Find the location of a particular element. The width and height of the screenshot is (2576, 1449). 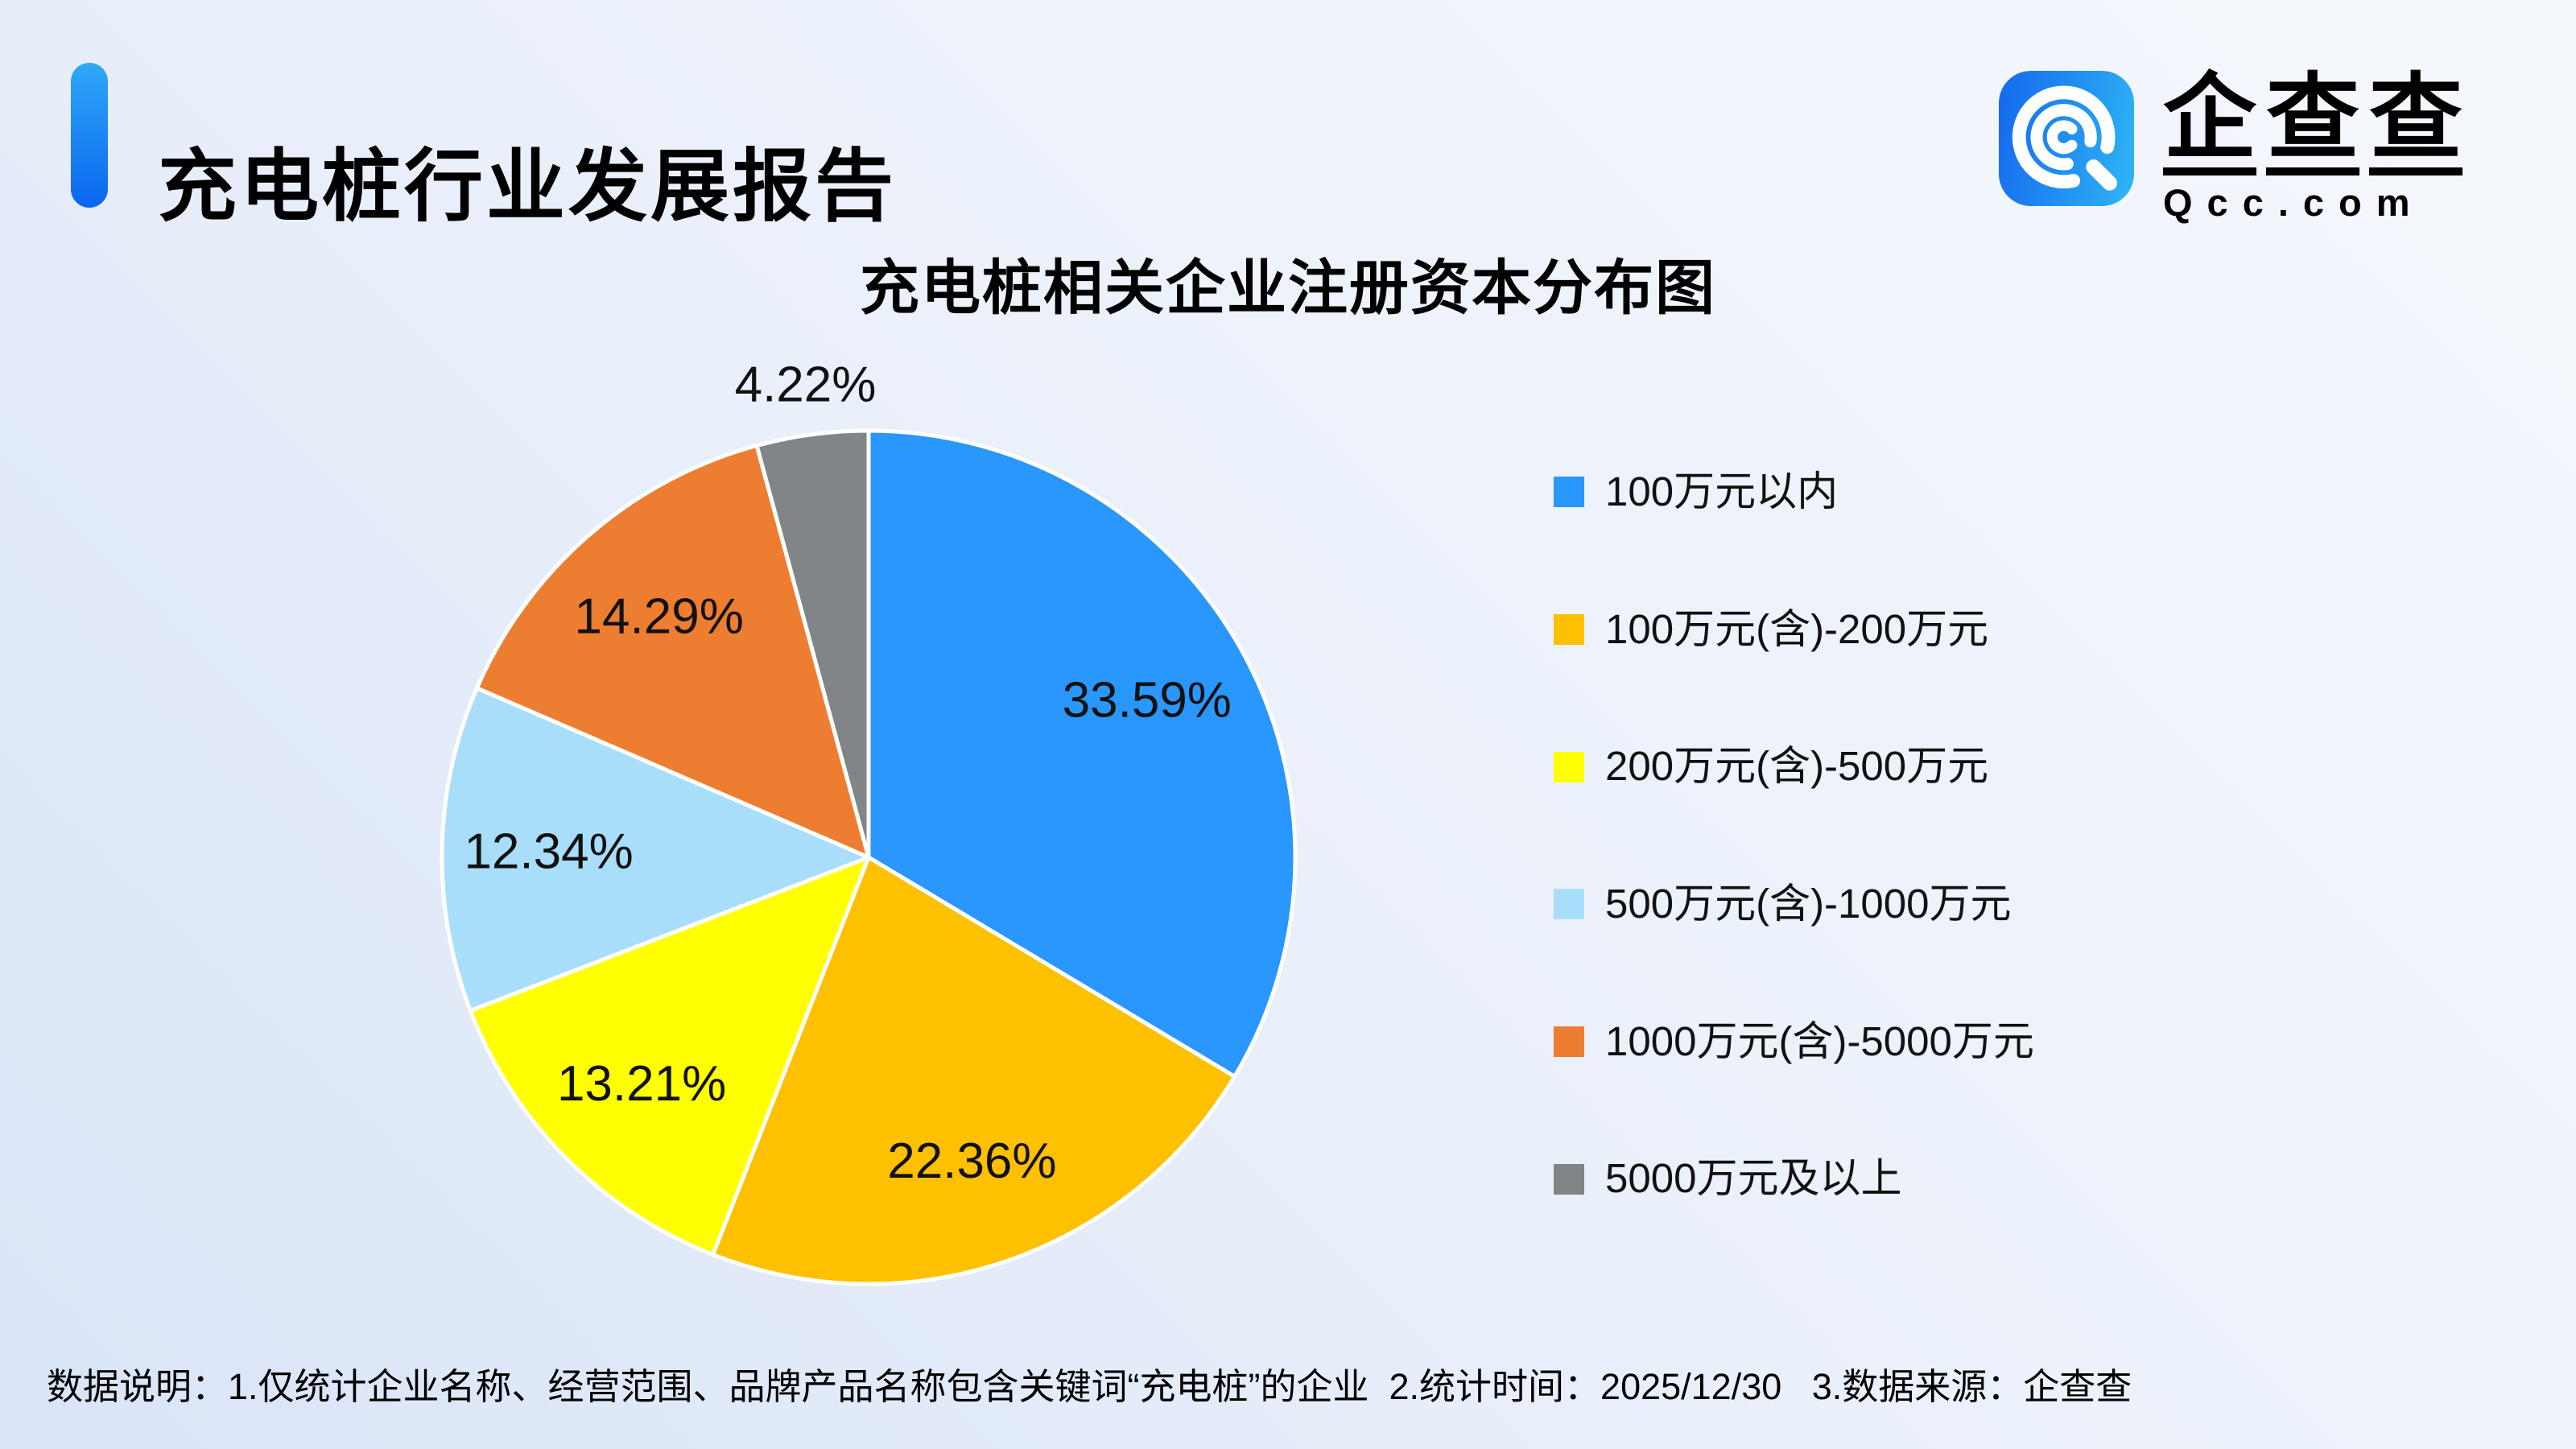

pie-label-2: 13.21% is located at coordinates (641, 1084).